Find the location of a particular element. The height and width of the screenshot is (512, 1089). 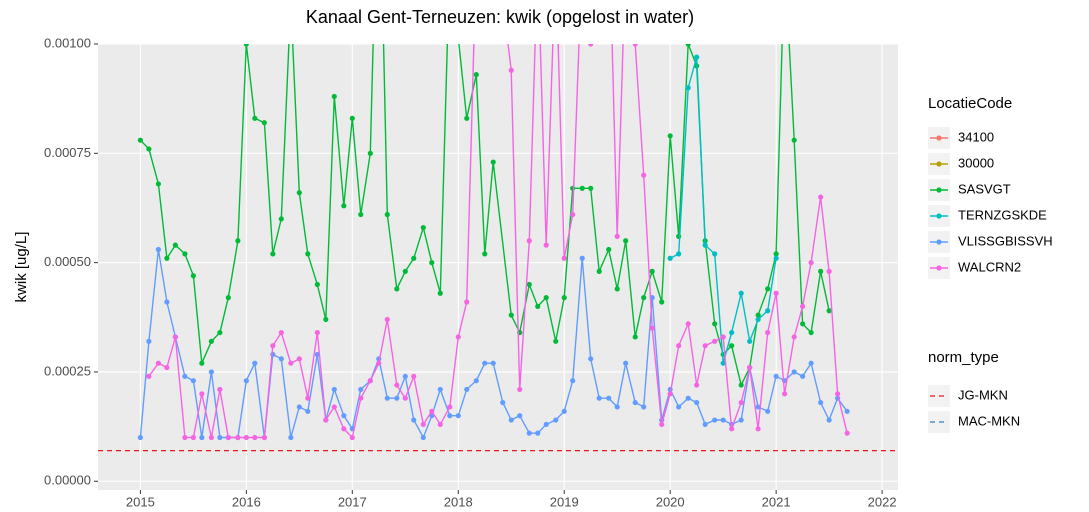

x-tick-label: 2019 is located at coordinates (564, 501).